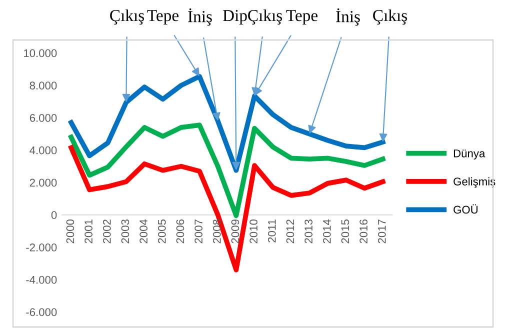 The width and height of the screenshot is (509, 336). I want to click on x-tick-label: 2015, so click(345, 232).